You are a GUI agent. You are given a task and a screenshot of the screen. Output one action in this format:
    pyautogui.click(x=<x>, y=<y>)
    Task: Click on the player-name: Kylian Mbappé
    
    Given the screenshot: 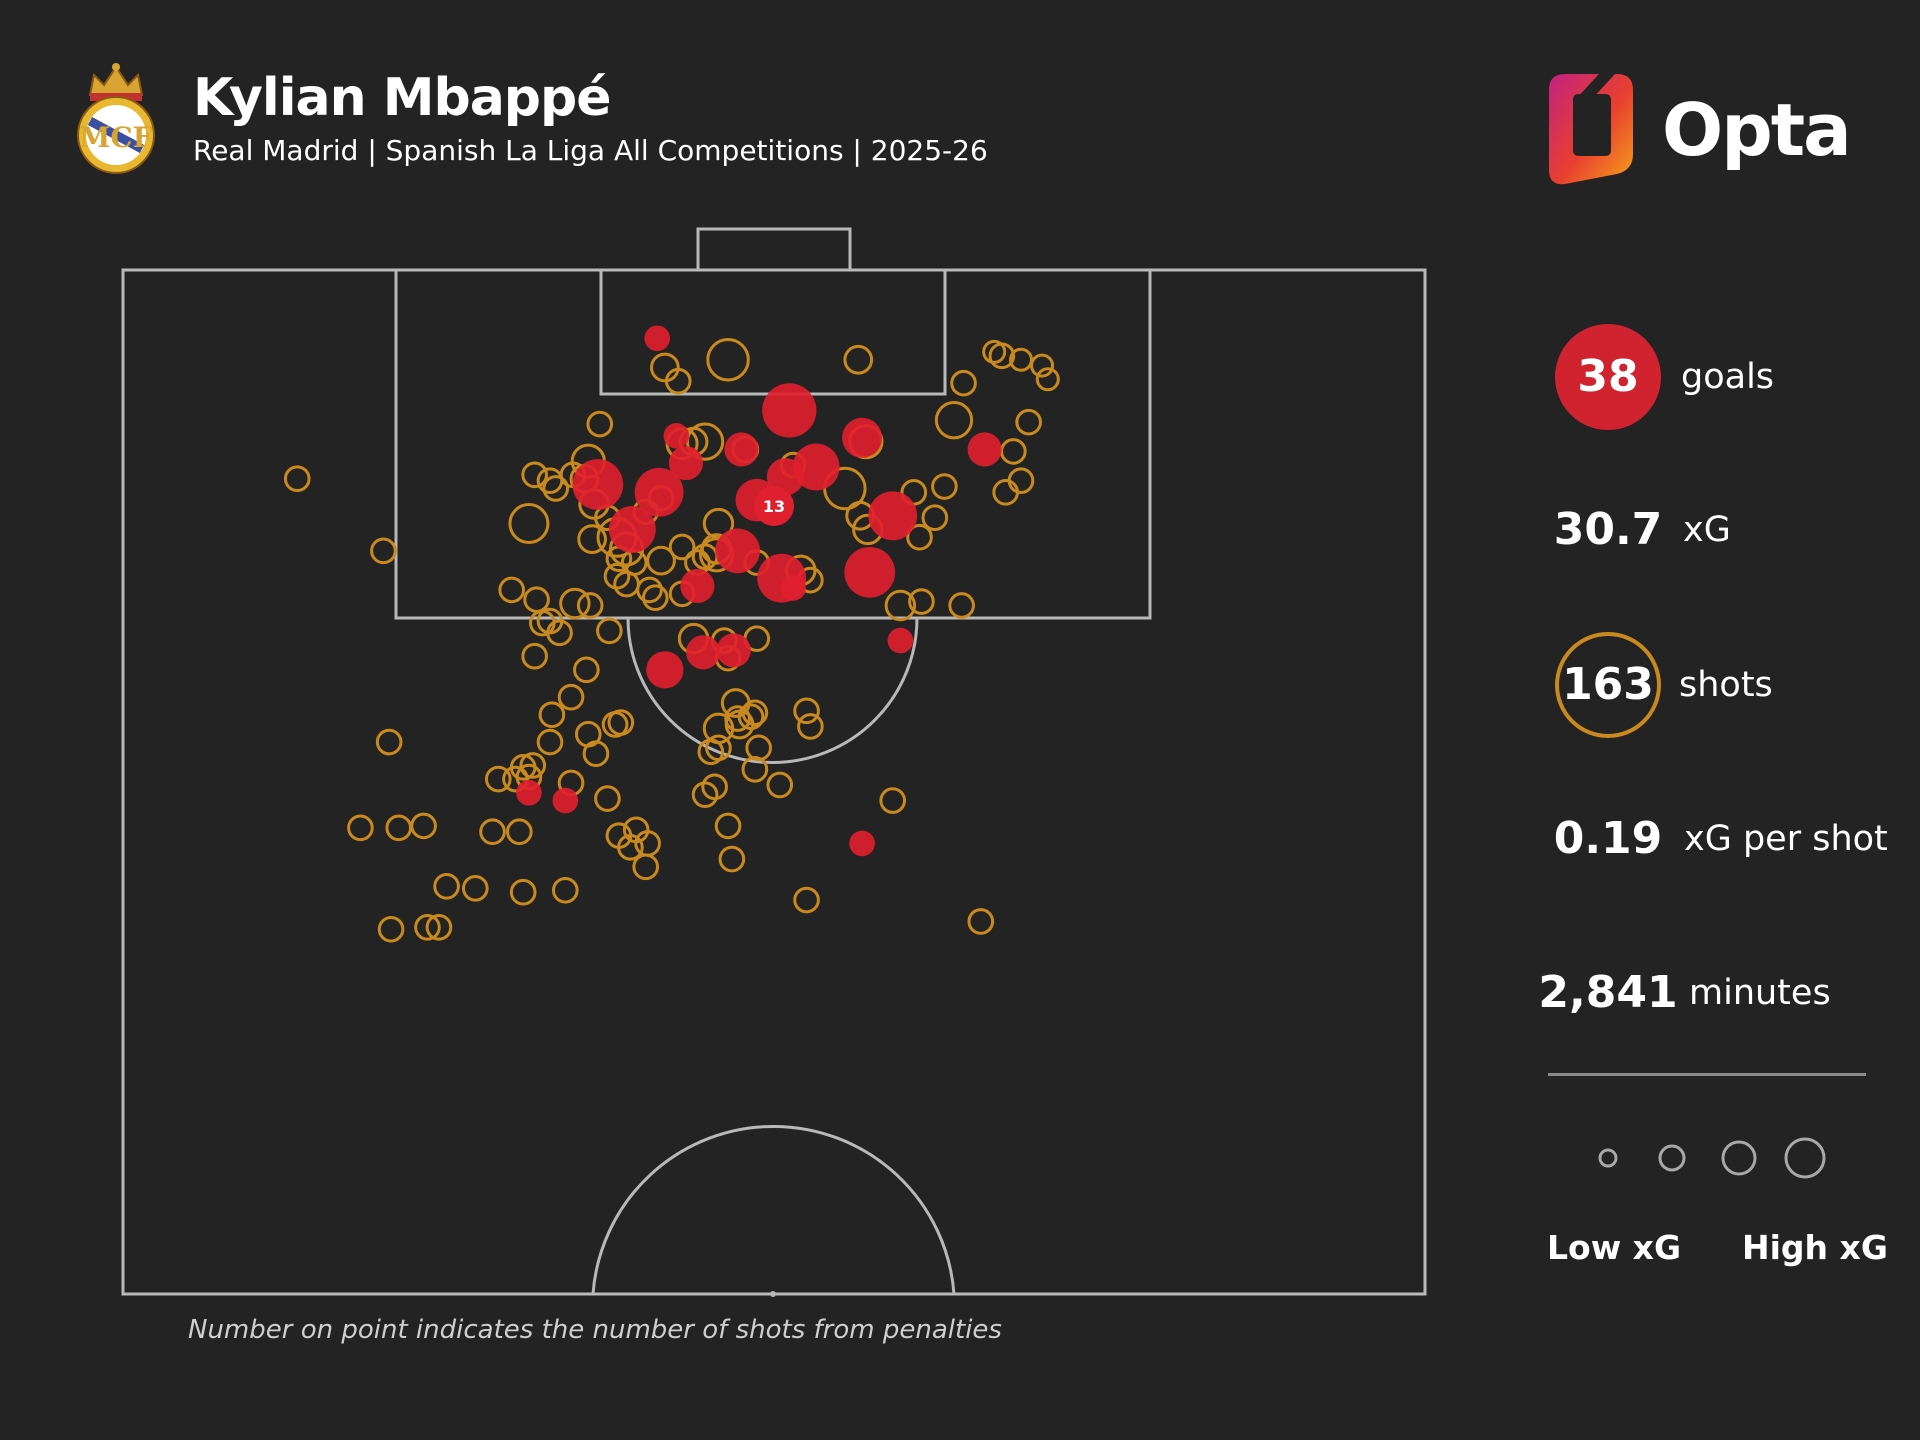 What is the action you would take?
    pyautogui.click(x=402, y=98)
    